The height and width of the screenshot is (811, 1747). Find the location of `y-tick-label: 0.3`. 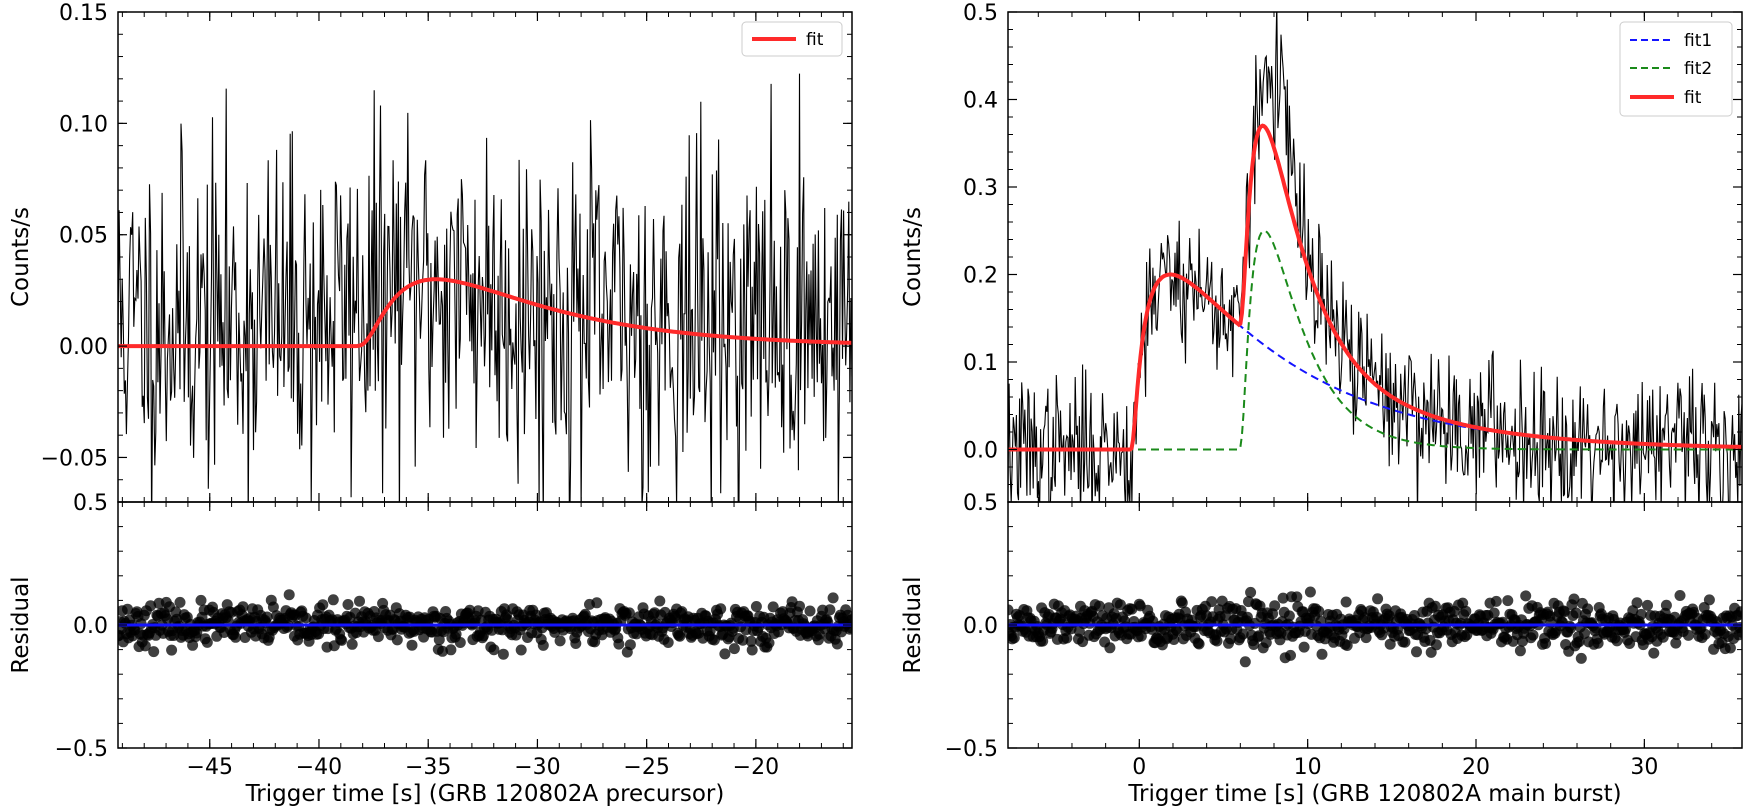

y-tick-label: 0.3 is located at coordinates (980, 188).